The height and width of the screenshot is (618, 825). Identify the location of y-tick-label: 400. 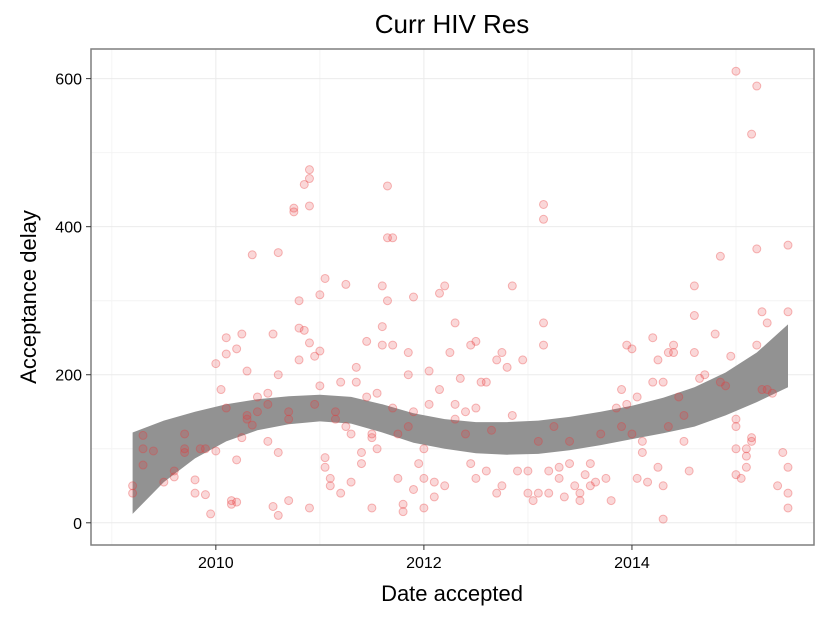
(68, 228).